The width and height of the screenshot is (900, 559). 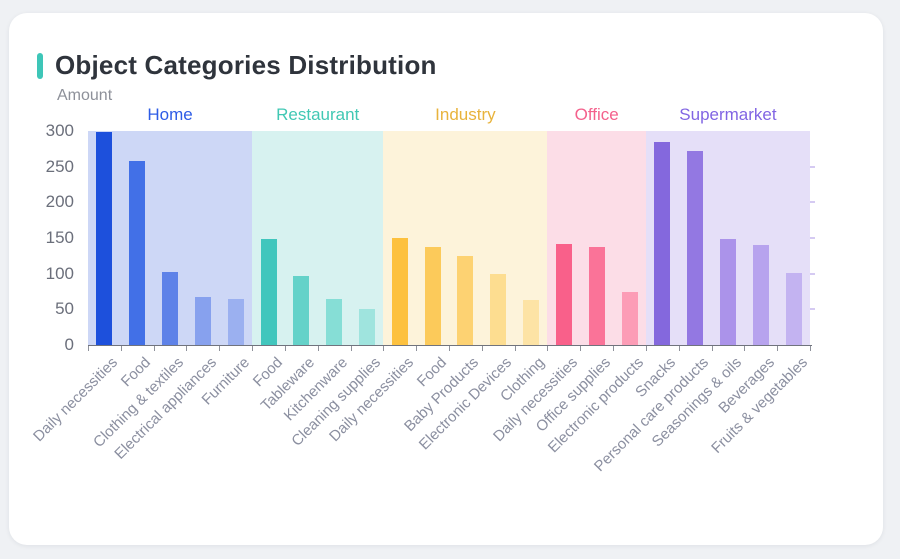 I want to click on y-axis-title: Amount, so click(x=85, y=95).